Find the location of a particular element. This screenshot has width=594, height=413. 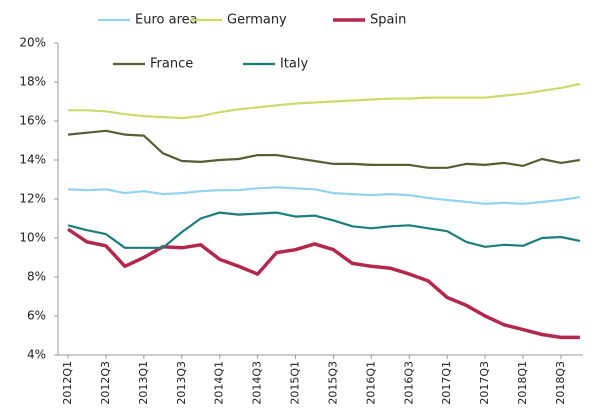

x-tick-label: 2013Q3 is located at coordinates (181, 383).